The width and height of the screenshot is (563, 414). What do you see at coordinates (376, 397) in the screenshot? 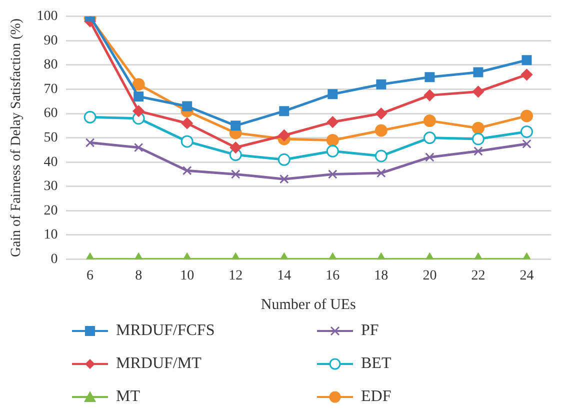
I see `legend-label: EDF` at bounding box center [376, 397].